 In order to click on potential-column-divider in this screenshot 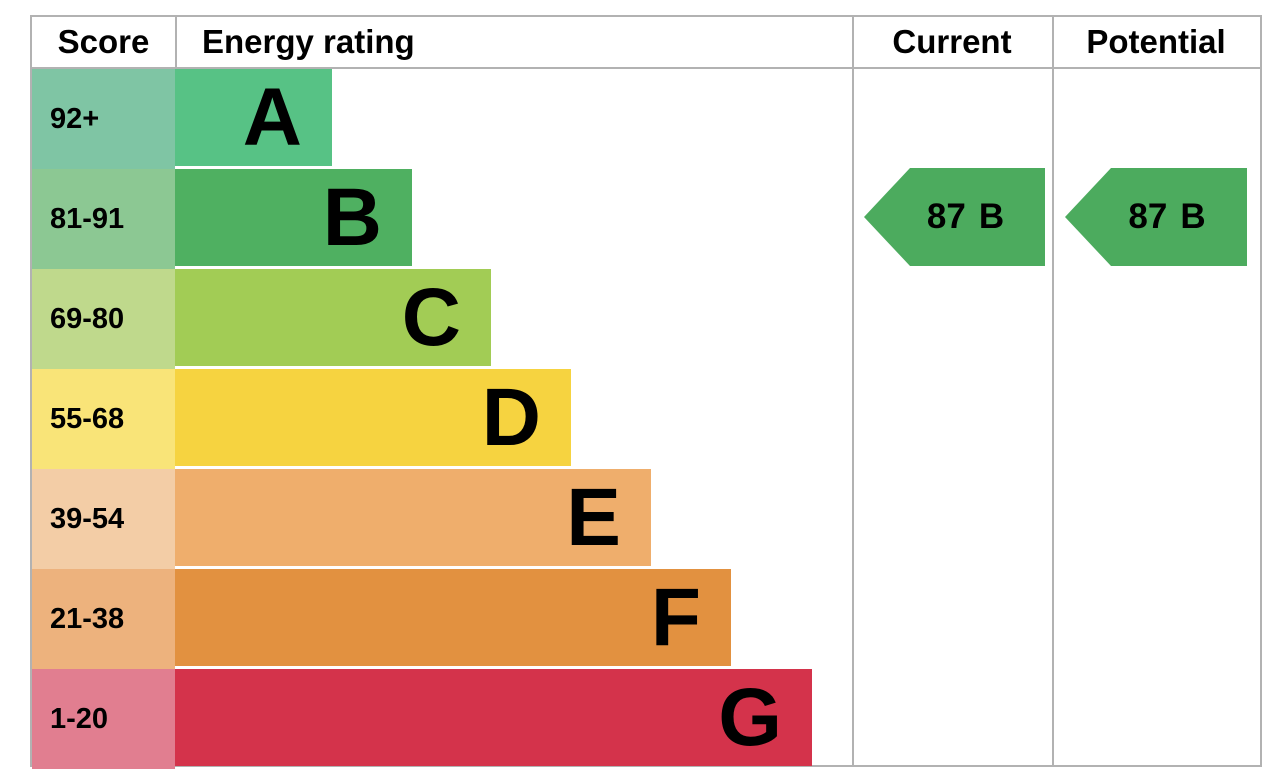, I will do `click(1053, 391)`.